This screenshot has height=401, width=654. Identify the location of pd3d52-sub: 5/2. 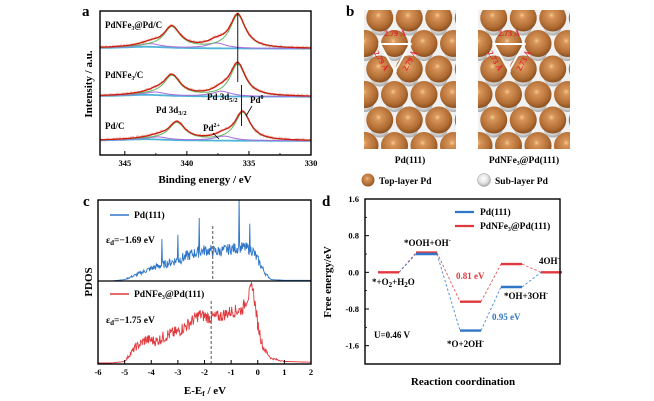
(233, 100).